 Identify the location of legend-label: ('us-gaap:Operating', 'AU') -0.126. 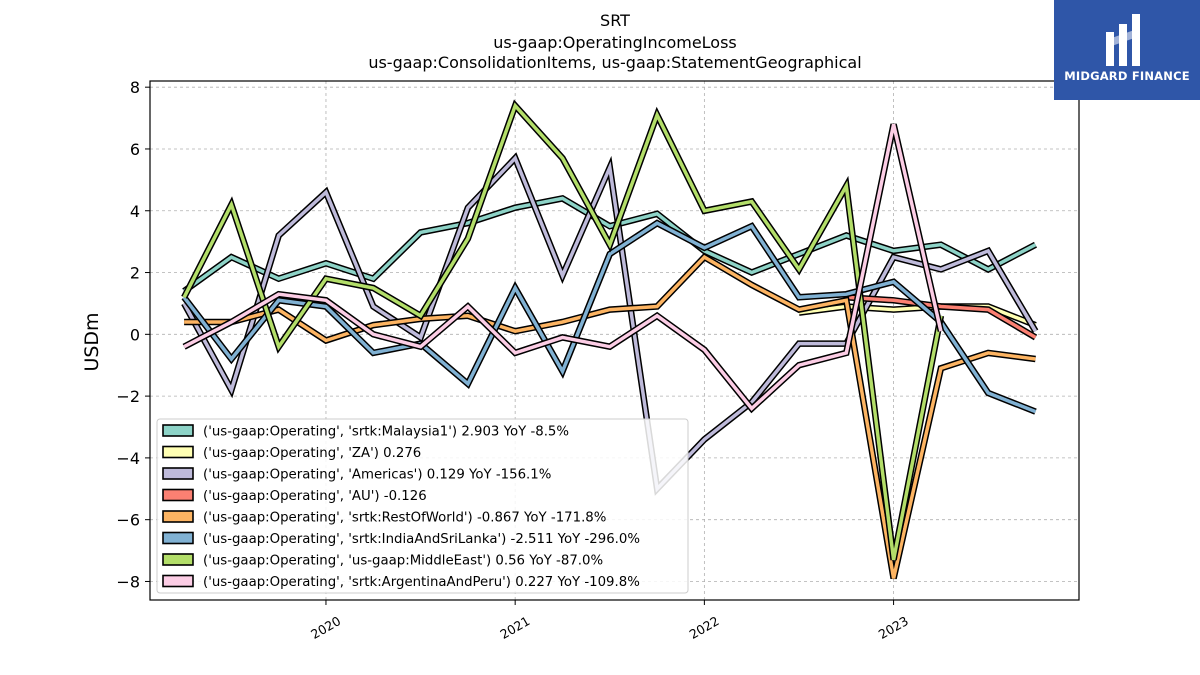
(315, 496).